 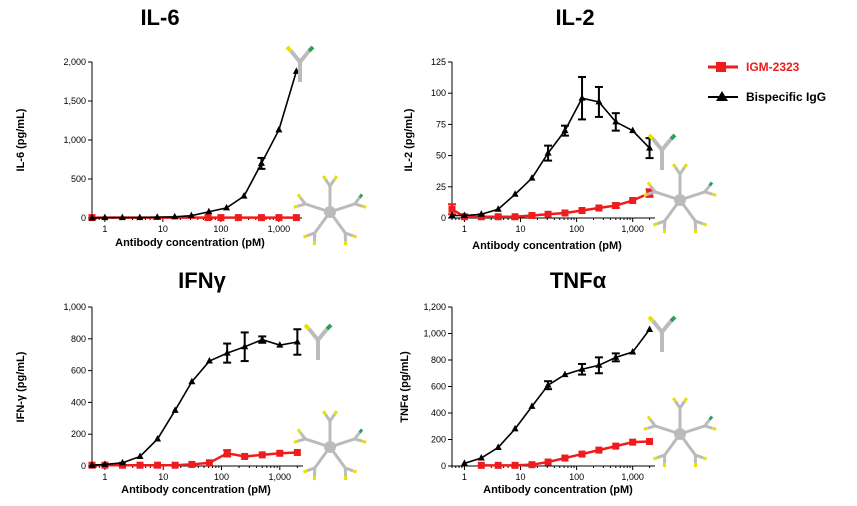 I want to click on legend-label: IGM-2323, so click(x=773, y=67).